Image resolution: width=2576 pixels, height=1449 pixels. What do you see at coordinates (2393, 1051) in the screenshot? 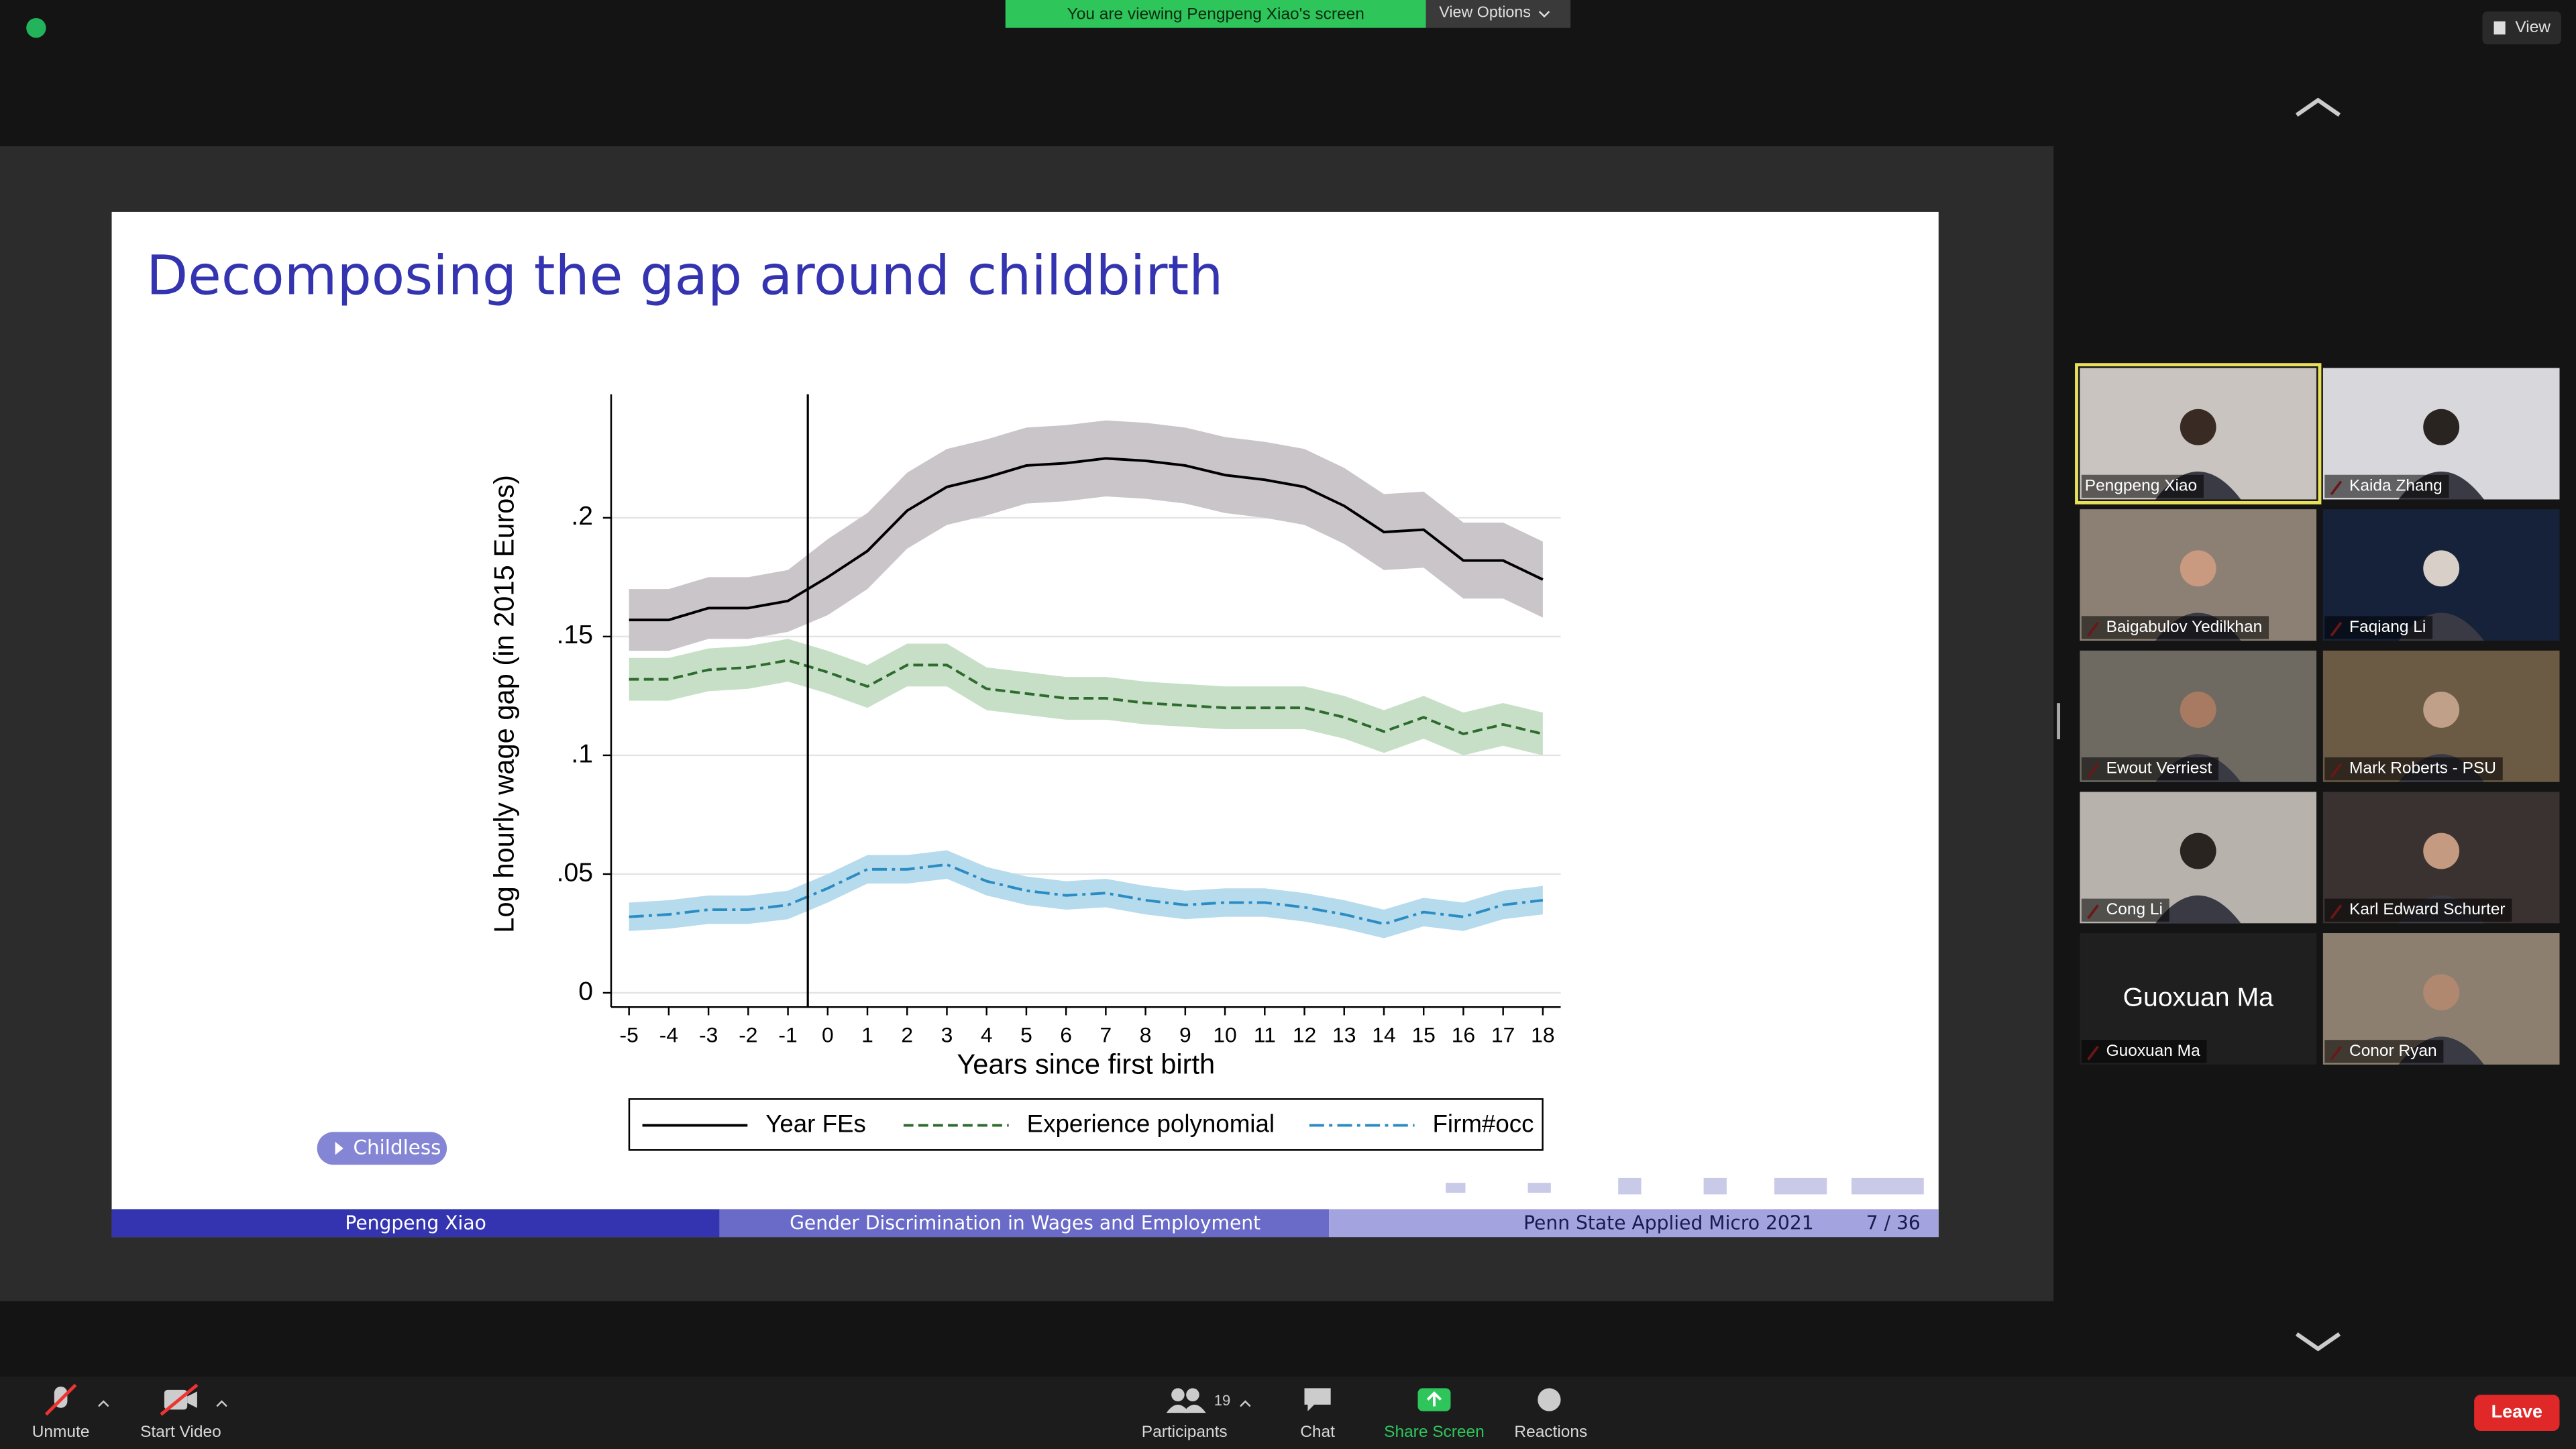
I see `participant-name: Conor Ryan` at bounding box center [2393, 1051].